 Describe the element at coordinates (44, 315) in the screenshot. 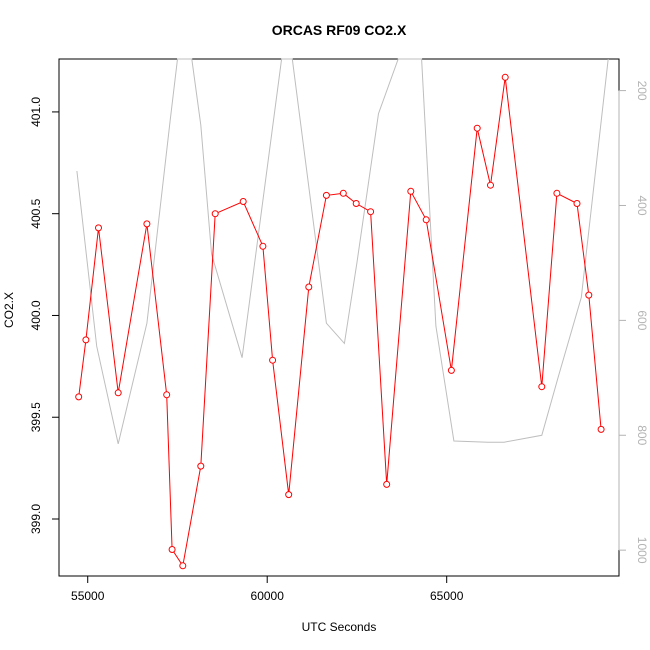

I see `y-axis: 399.0 399.5 400.0 400.5 401.0` at that location.